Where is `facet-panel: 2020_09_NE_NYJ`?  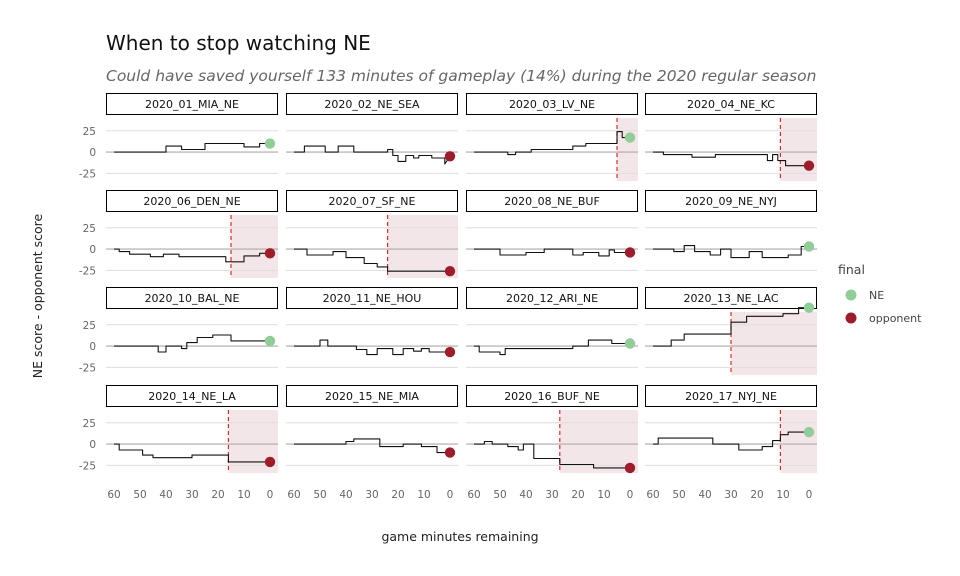
facet-panel: 2020_09_NE_NYJ is located at coordinates (731, 230).